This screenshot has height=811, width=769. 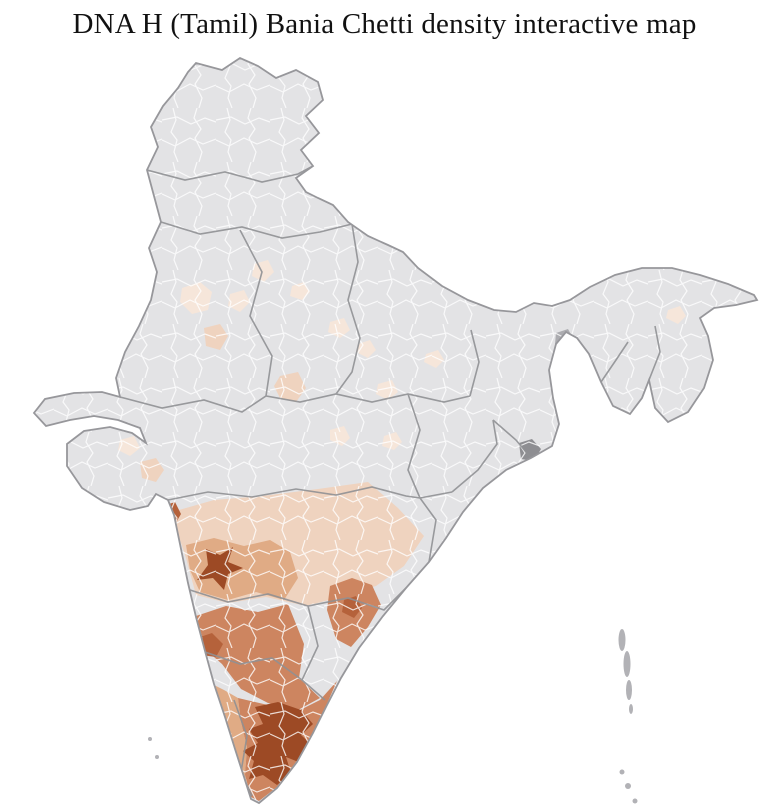 I want to click on andaman-islands, so click(x=625, y=671).